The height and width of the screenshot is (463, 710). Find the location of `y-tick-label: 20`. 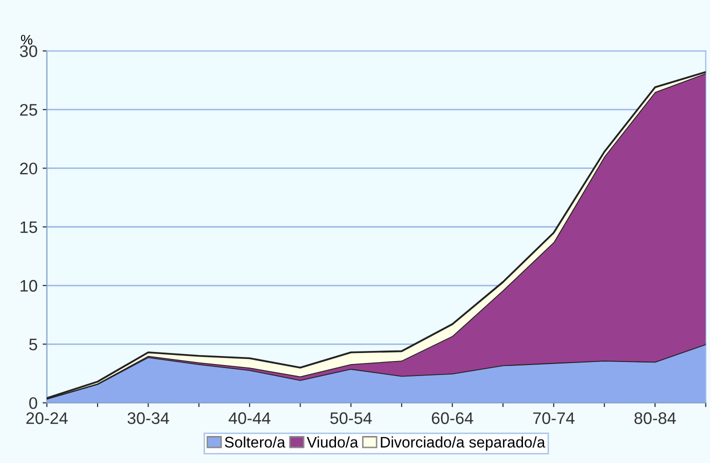

y-tick-label: 20 is located at coordinates (29, 168).